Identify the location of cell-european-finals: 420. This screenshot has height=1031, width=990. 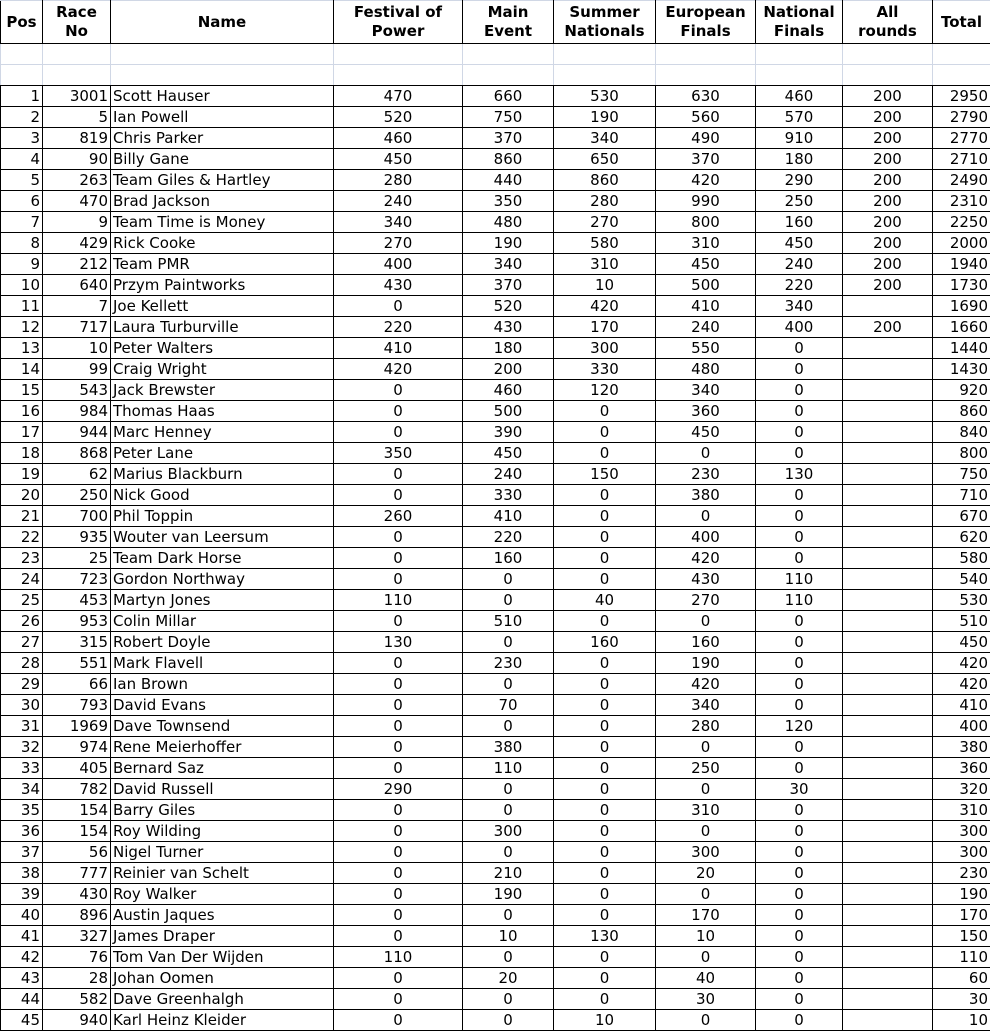
(706, 558).